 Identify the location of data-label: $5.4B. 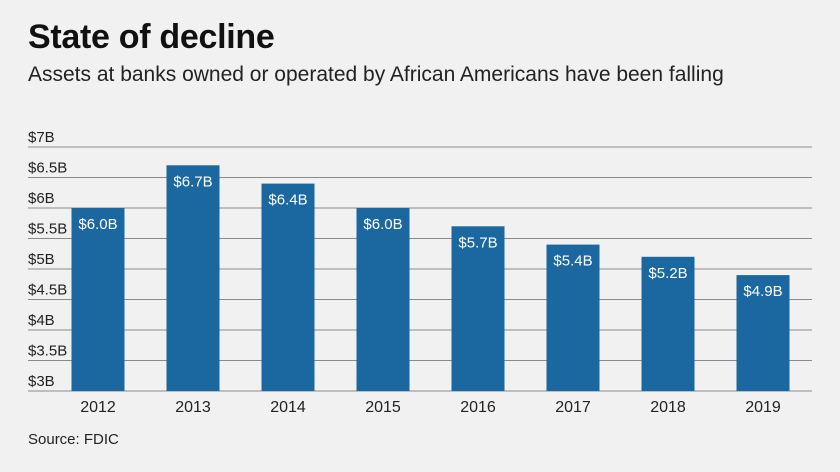
(572, 261).